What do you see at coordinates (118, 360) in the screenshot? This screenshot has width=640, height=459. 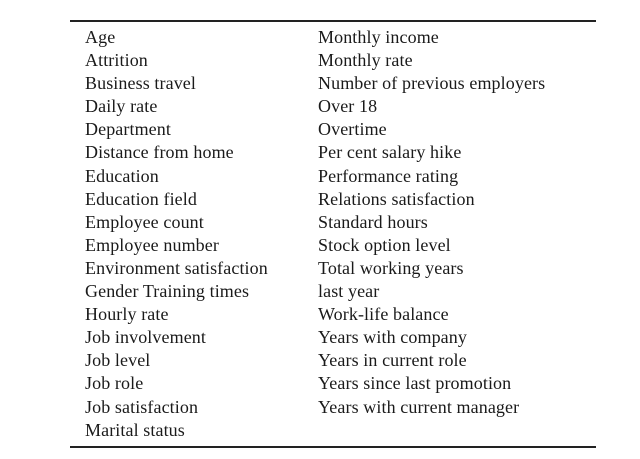 I see `list-item: Job level` at bounding box center [118, 360].